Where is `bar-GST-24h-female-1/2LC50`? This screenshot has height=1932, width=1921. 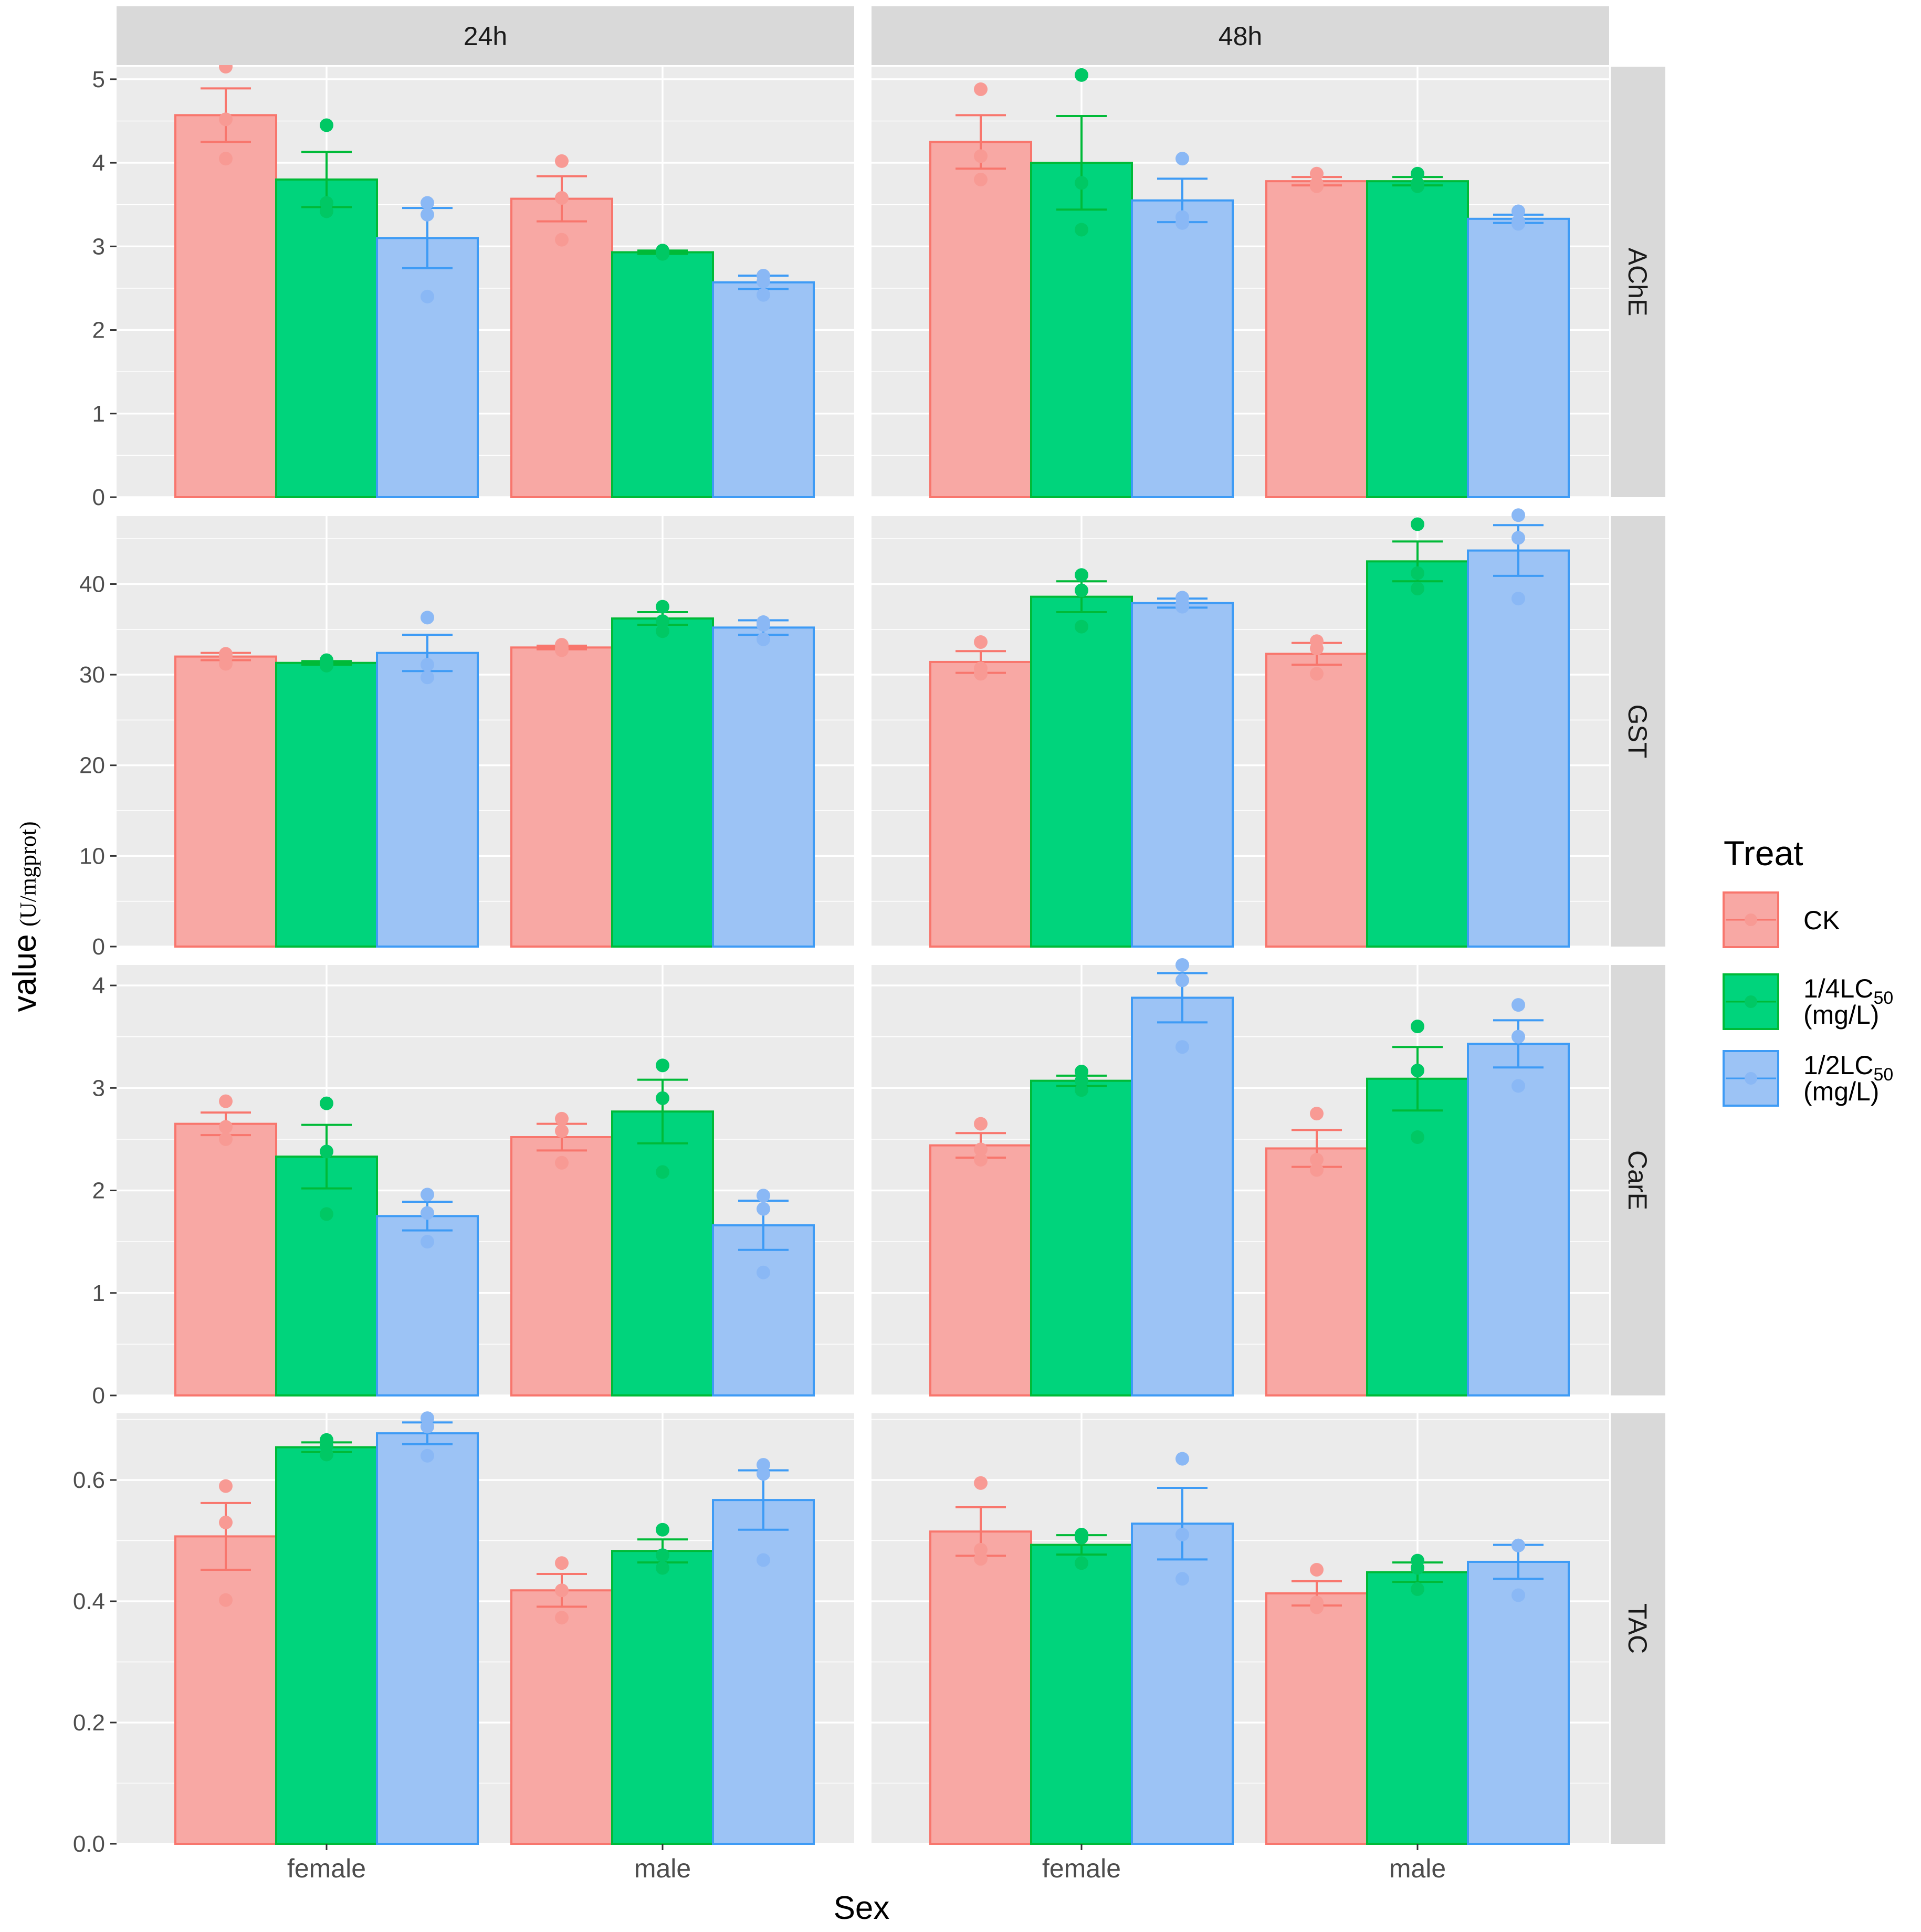
bar-GST-24h-female-1/2LC50 is located at coordinates (427, 800).